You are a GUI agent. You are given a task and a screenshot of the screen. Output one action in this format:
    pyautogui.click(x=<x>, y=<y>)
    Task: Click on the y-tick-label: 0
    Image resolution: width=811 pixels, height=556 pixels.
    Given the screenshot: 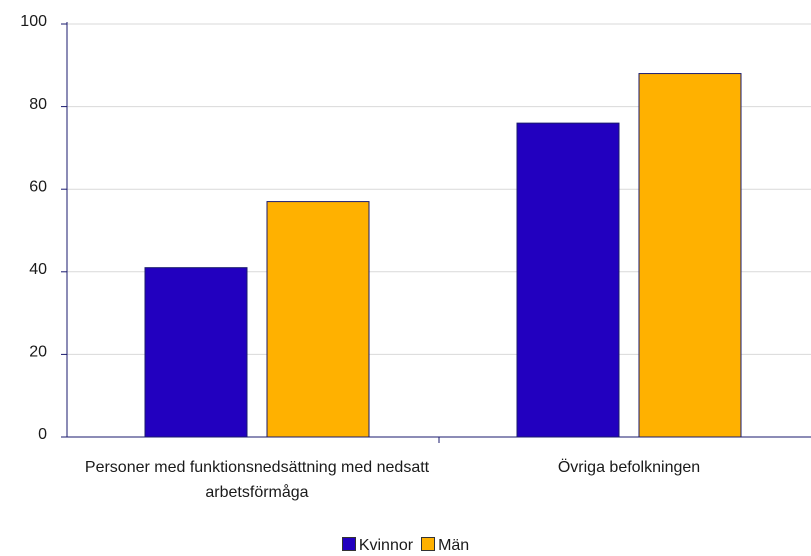 What is the action you would take?
    pyautogui.click(x=42, y=434)
    